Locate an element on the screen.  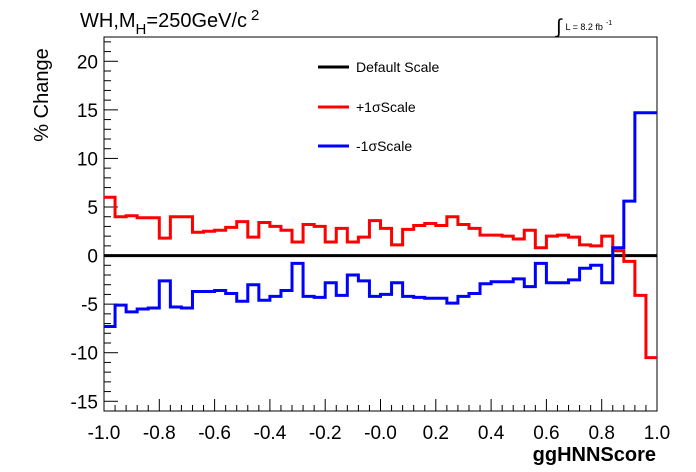
x-tick-label: -0.6 is located at coordinates (214, 433).